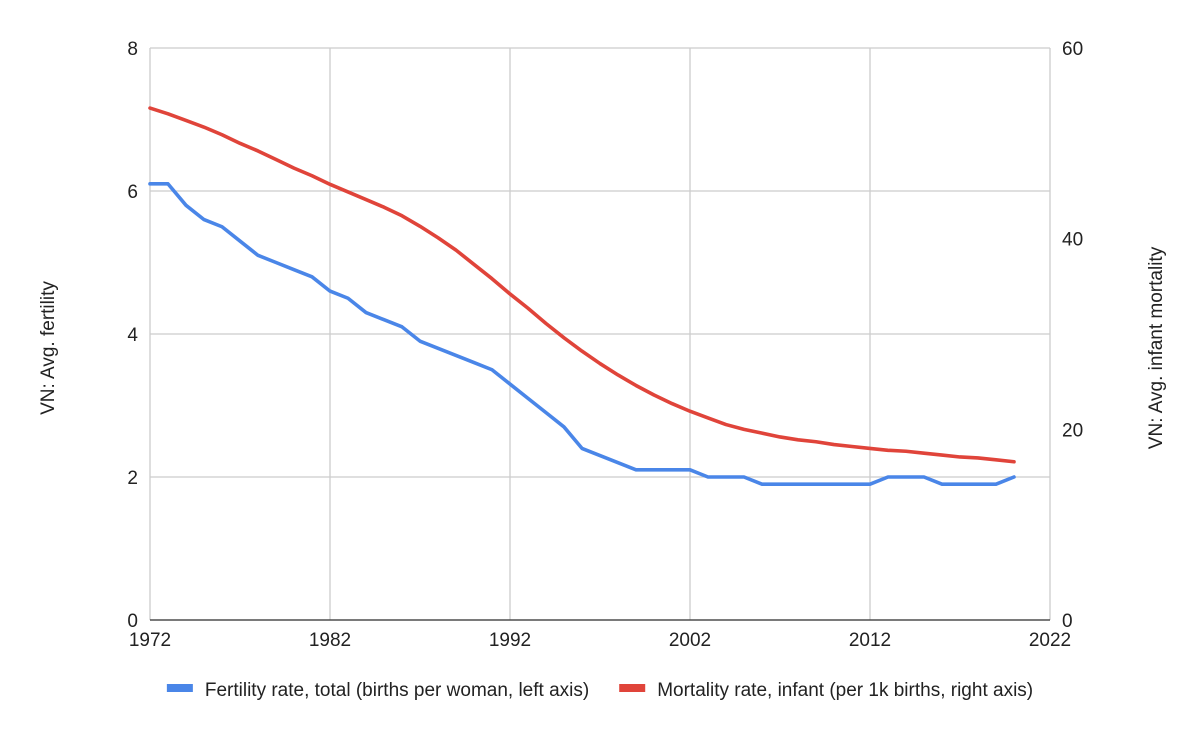 This screenshot has height=742, width=1200. What do you see at coordinates (330, 640) in the screenshot?
I see `x-tick-label: 1982` at bounding box center [330, 640].